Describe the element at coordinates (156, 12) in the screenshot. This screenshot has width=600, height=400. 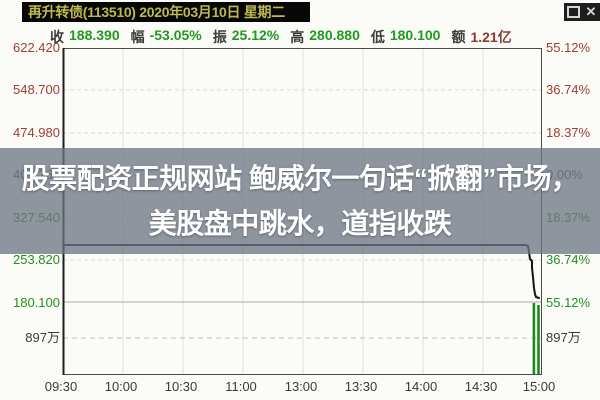
I see `window-title: 再升转债(113510) 2020年03月10日 星期二` at that location.